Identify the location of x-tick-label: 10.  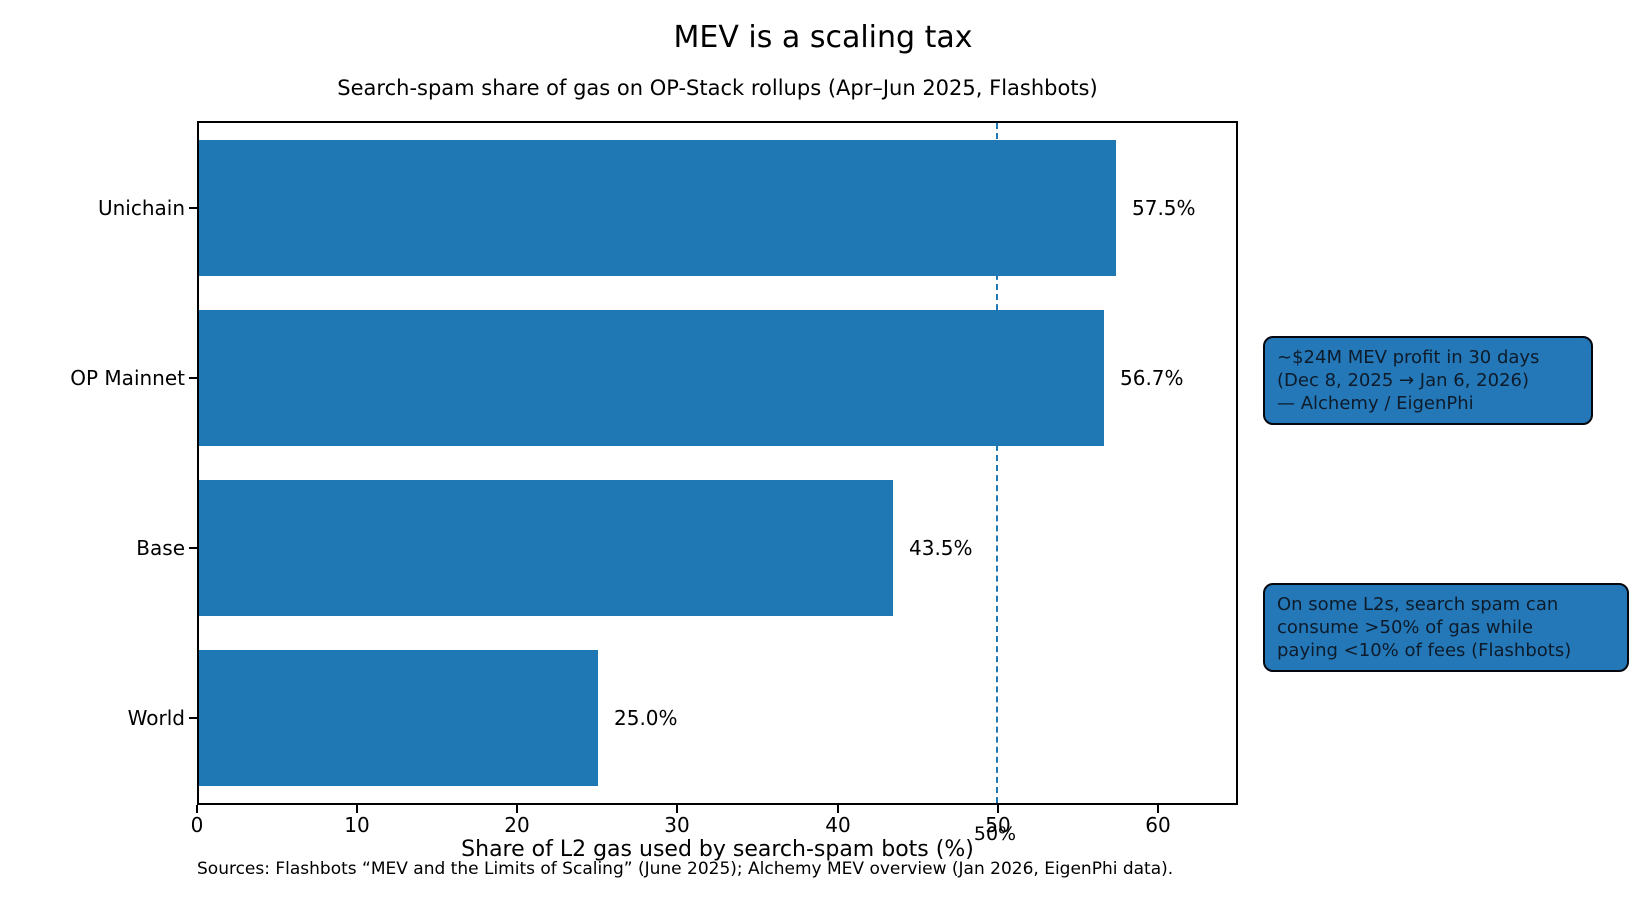
(357, 825).